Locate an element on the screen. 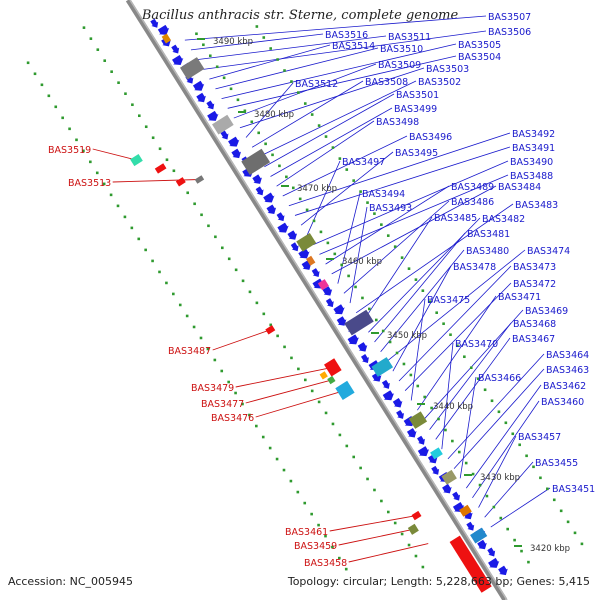  forward-gene-label: BAS3464 is located at coordinates (567, 355).